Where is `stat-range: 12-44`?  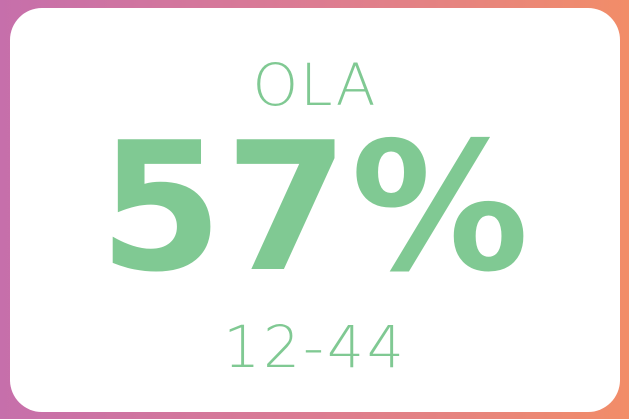 stat-range: 12-44 is located at coordinates (315, 347).